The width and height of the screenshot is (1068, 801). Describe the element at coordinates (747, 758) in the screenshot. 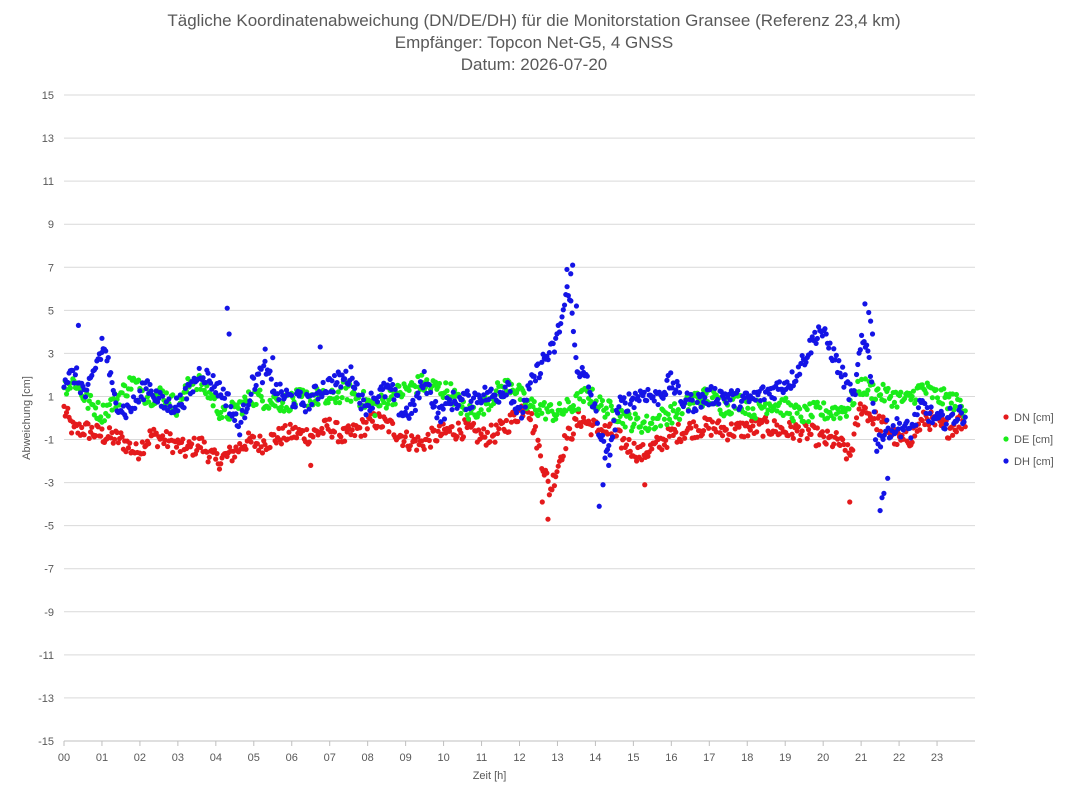

I see `x-tick-label: 18` at that location.